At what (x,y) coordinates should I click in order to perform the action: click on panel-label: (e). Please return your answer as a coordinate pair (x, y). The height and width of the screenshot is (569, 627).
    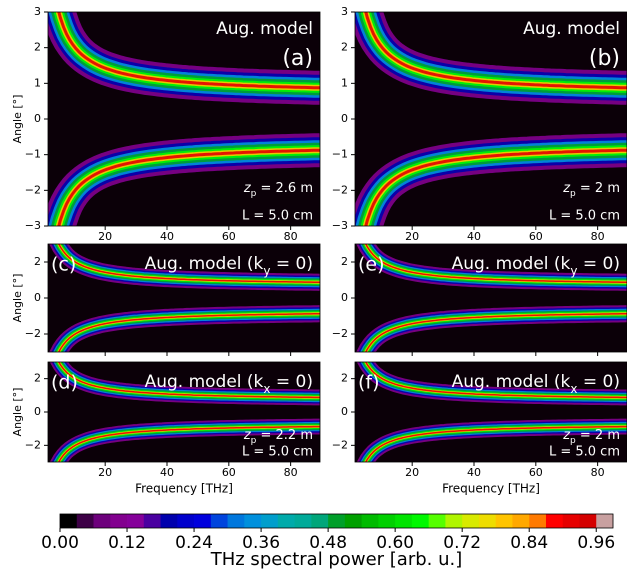
    Looking at the image, I should click on (371, 265).